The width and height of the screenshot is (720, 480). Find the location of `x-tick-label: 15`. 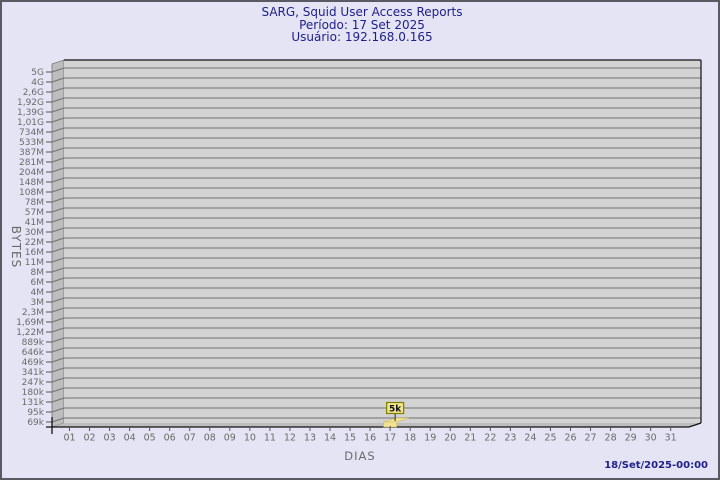

x-tick-label: 15 is located at coordinates (350, 438).